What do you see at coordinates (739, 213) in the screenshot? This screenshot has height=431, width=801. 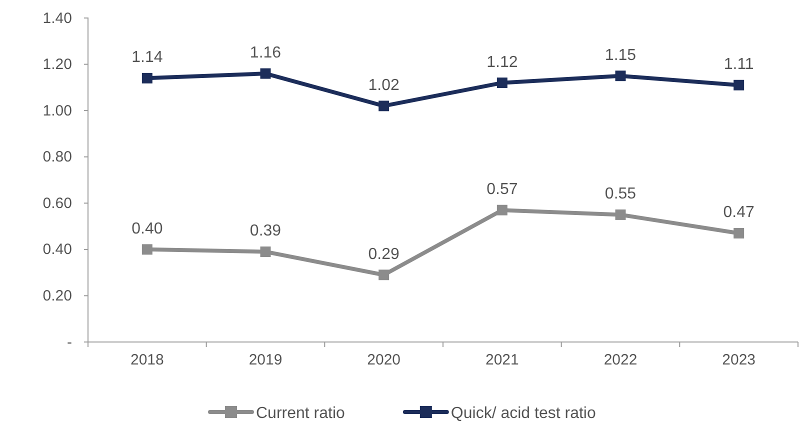 I see `data-label: 0.47` at bounding box center [739, 213].